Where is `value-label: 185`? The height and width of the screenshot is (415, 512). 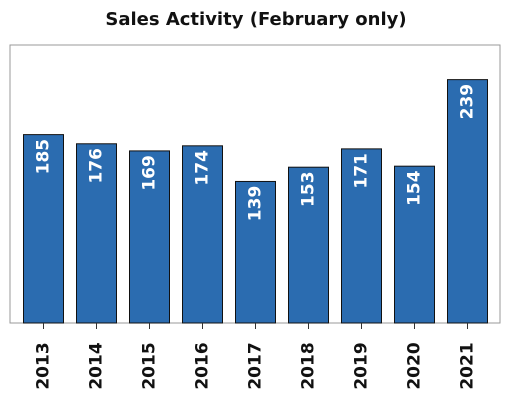 value-label: 185 is located at coordinates (44, 157).